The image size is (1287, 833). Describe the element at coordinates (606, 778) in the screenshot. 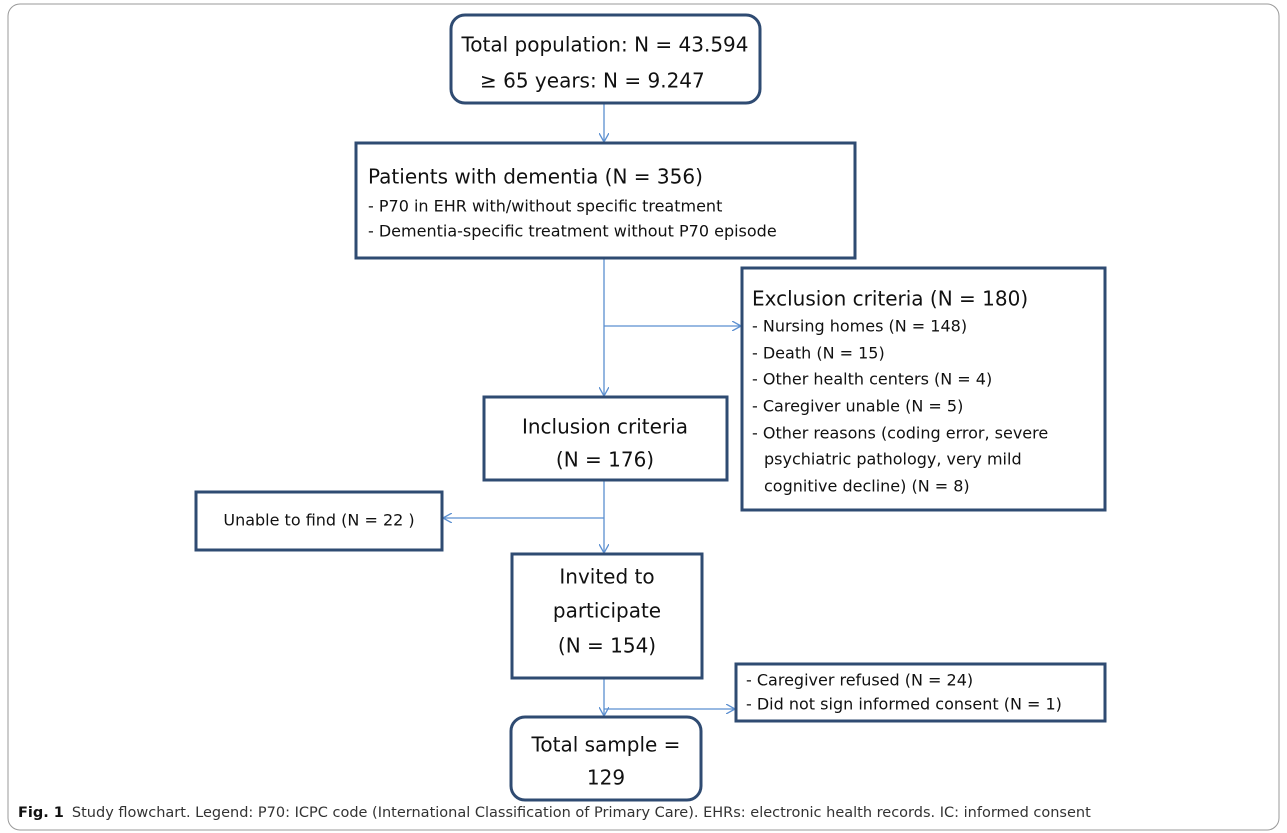

I see `node-text: 129` at that location.